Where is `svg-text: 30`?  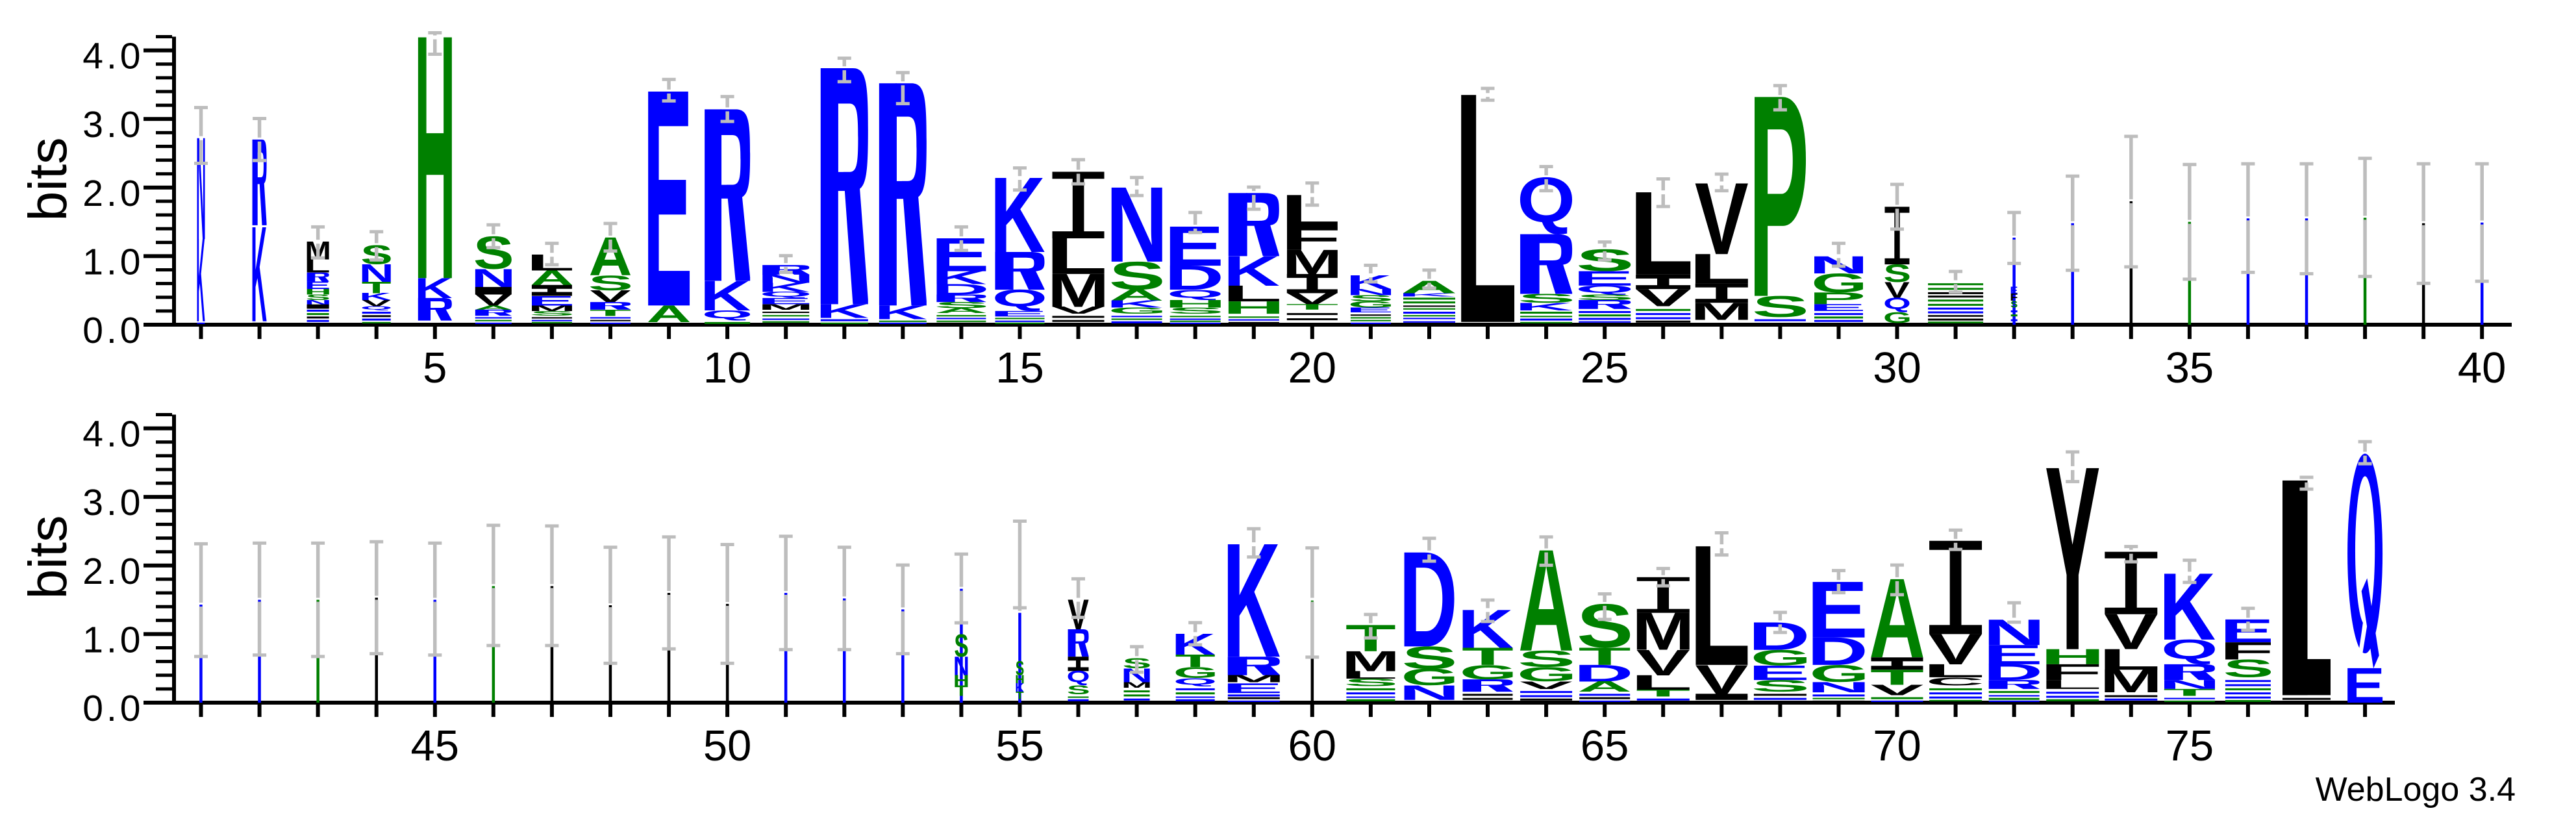 svg-text: 30 is located at coordinates (1897, 368).